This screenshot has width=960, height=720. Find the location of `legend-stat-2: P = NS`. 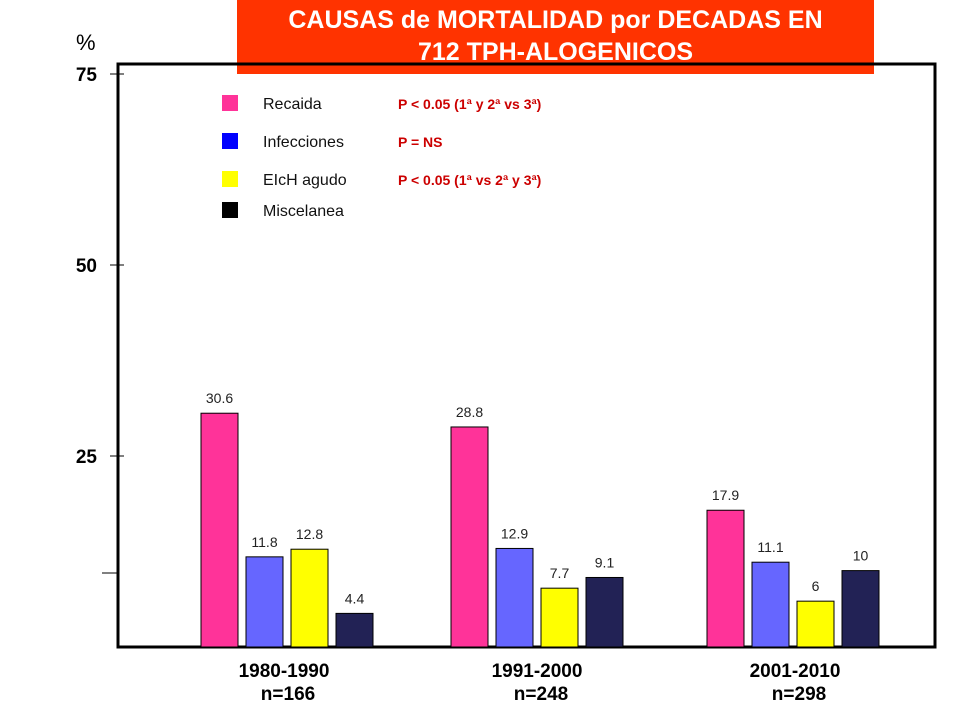

legend-stat-2: P = NS is located at coordinates (420, 142).